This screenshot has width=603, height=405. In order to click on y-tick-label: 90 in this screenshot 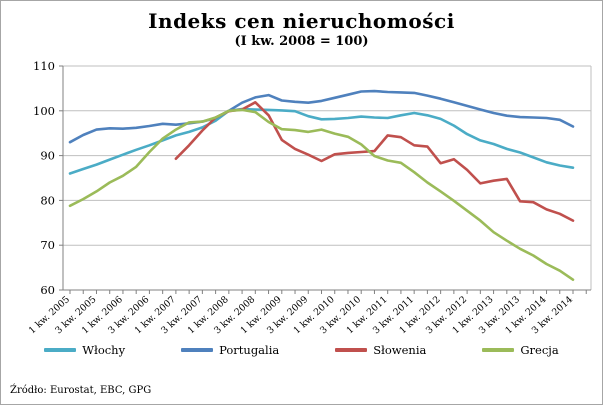, I will do `click(47, 156)`.